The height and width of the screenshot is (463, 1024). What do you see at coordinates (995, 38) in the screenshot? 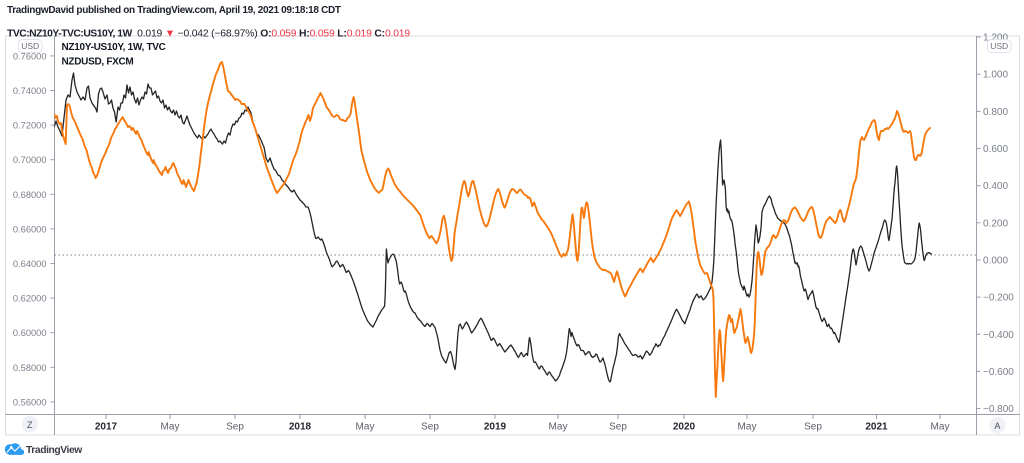
I see `svg-text: 1.200` at bounding box center [995, 38].